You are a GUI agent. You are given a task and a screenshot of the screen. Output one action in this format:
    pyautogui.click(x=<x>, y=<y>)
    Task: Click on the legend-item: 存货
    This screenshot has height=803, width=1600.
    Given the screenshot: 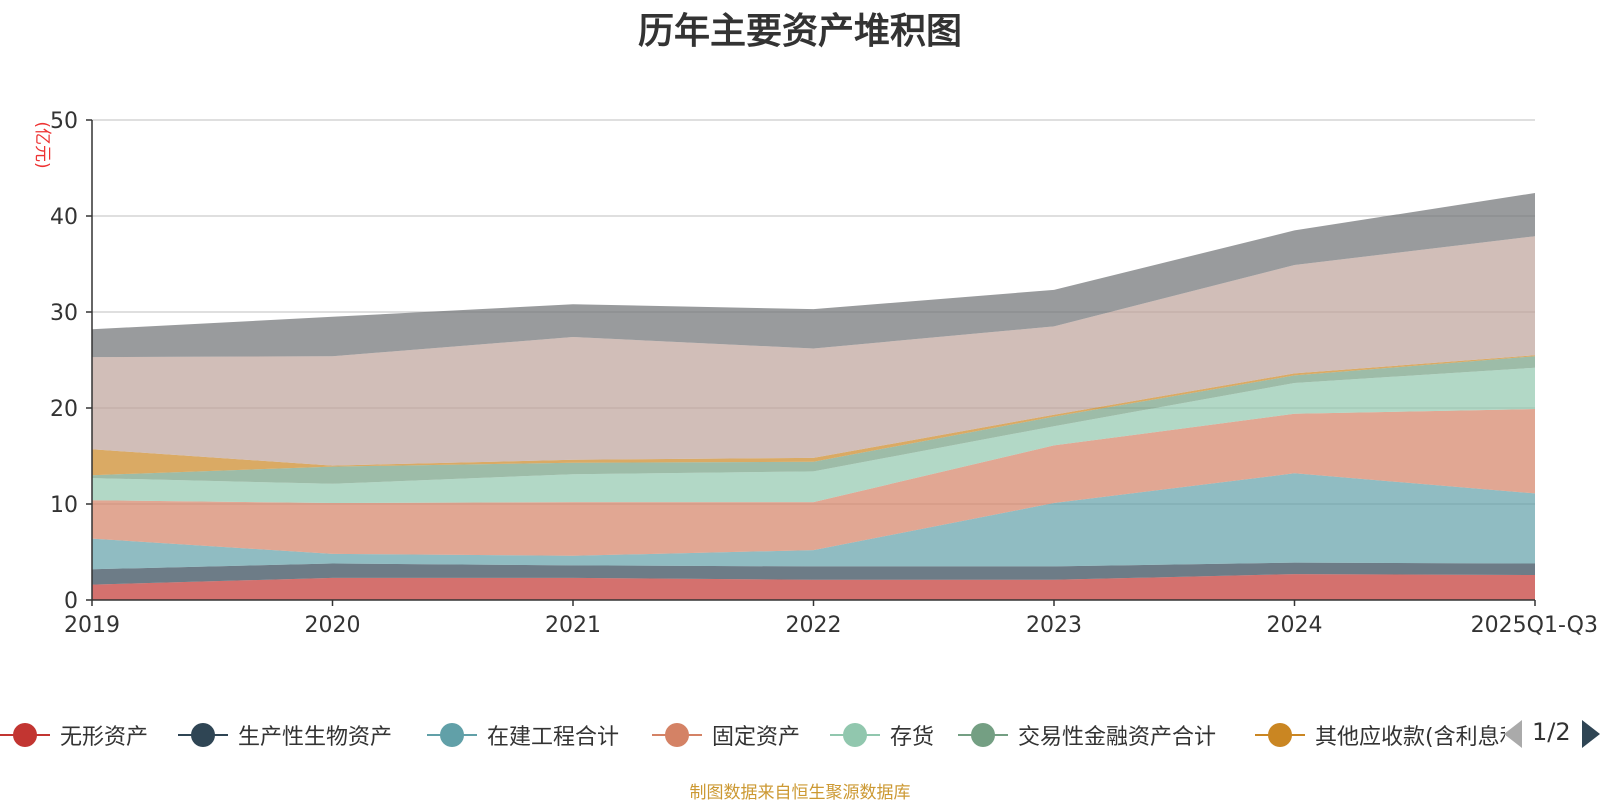 What is the action you would take?
    pyautogui.click(x=882, y=735)
    